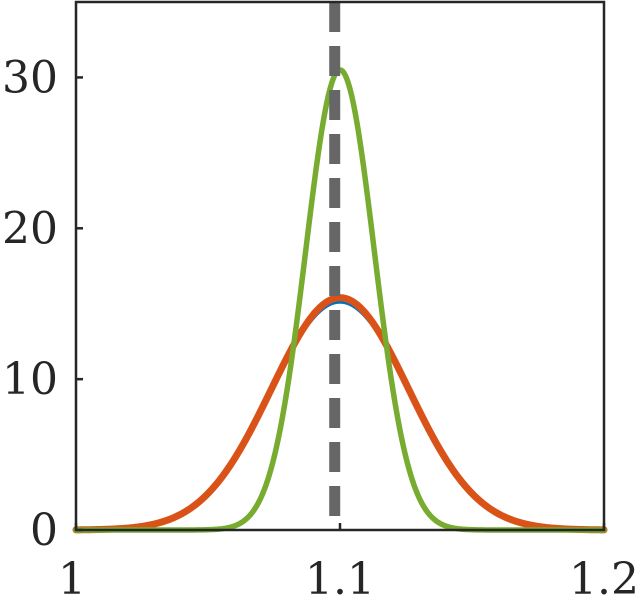  I want to click on y-tick-label: 10, so click(30, 379).